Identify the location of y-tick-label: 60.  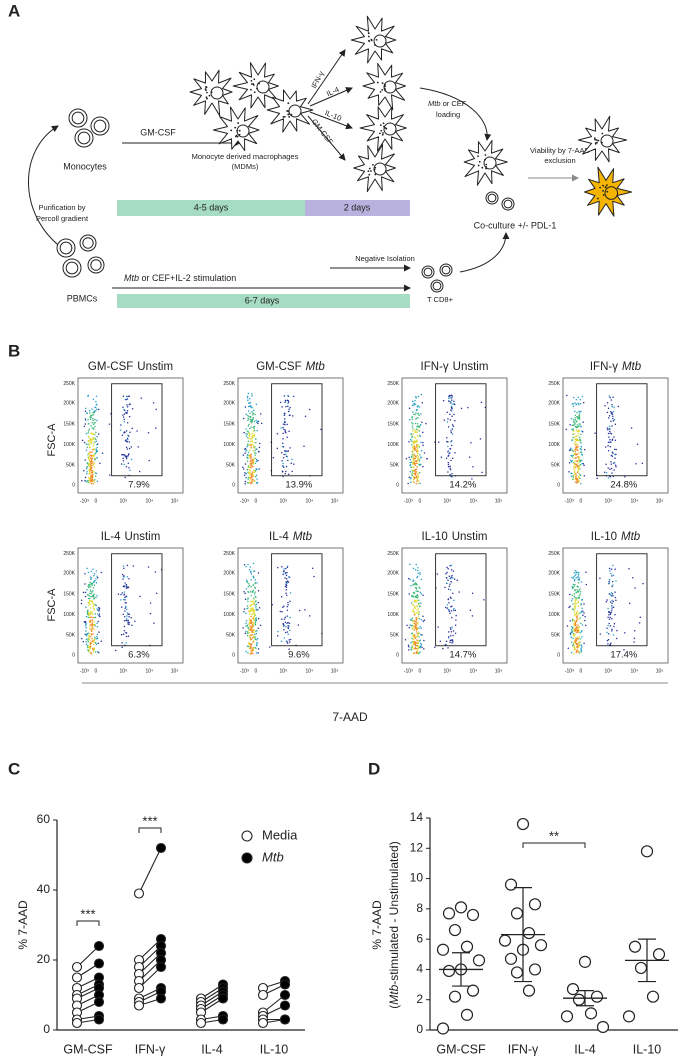
(44, 819).